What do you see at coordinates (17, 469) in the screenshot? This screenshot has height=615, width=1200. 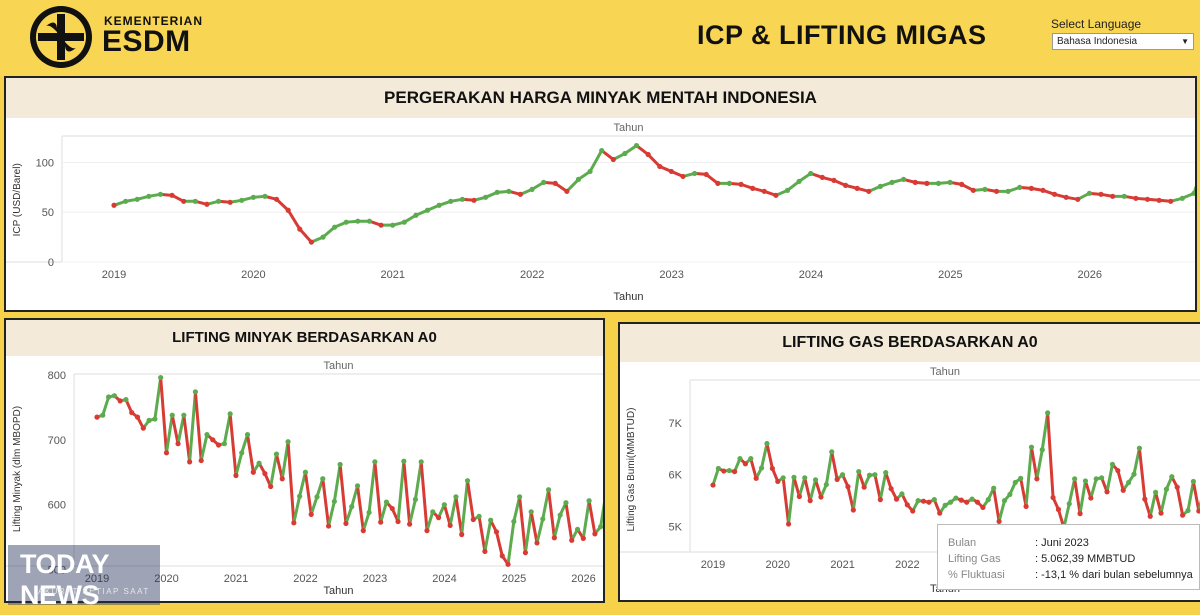 I see `y-axis-title: Lifting Minyak (dlm MBOPD)` at bounding box center [17, 469].